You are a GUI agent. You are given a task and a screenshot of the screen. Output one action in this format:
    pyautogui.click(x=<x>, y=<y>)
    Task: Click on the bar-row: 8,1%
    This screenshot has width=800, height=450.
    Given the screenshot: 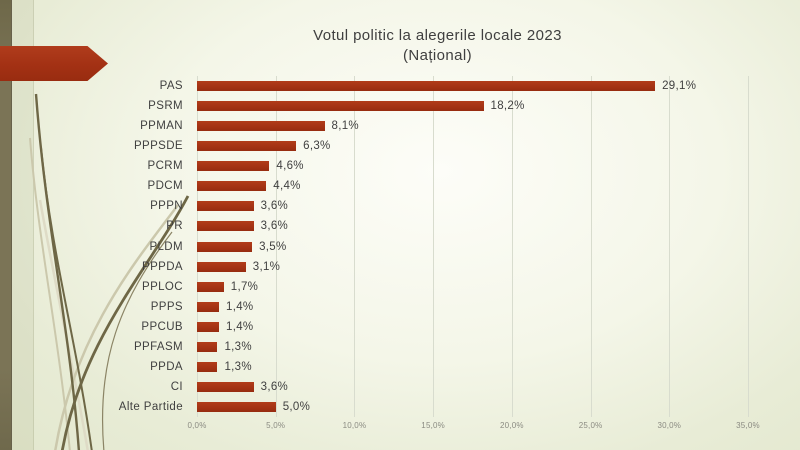 What is the action you would take?
    pyautogui.click(x=472, y=126)
    